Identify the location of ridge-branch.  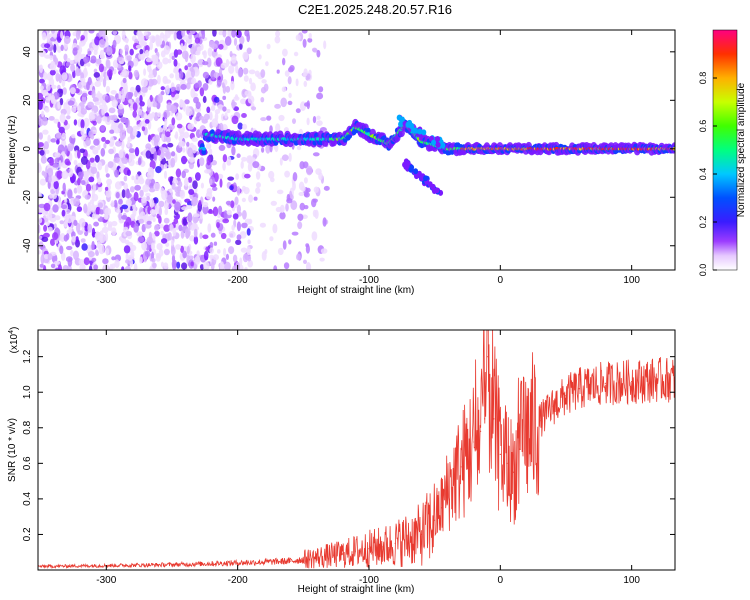
(422, 178).